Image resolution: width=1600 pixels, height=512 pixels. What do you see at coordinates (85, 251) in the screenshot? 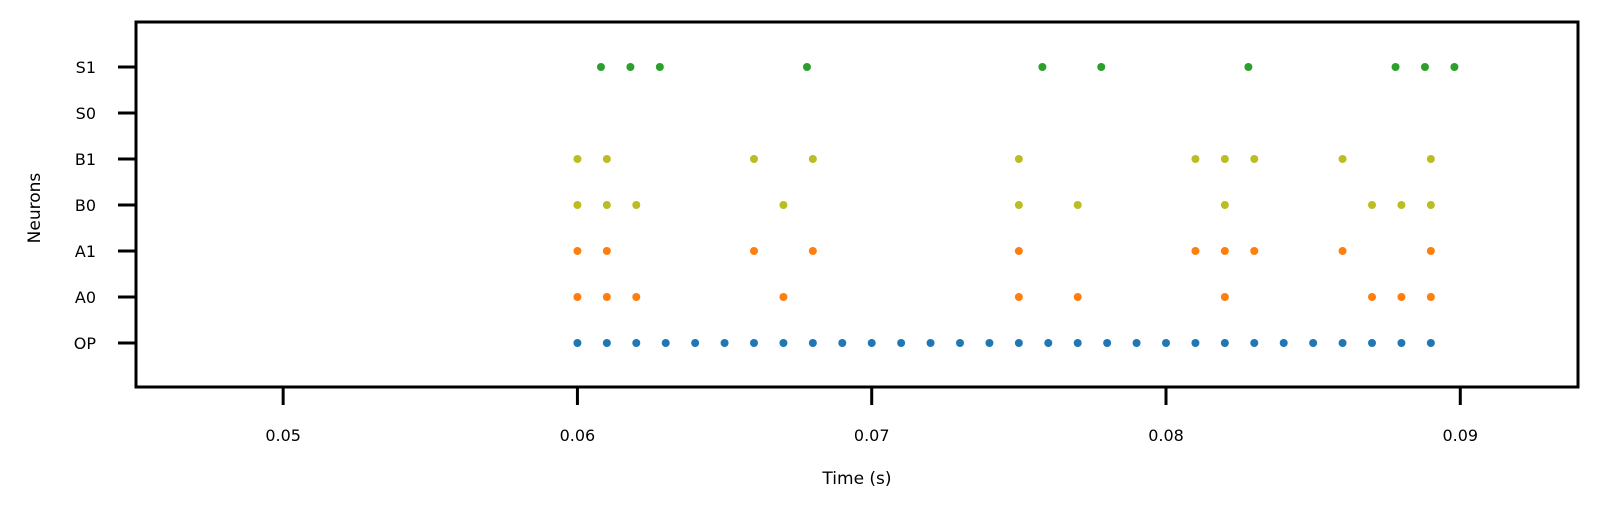
I see `y-tick-label-a1: A1` at bounding box center [85, 251].